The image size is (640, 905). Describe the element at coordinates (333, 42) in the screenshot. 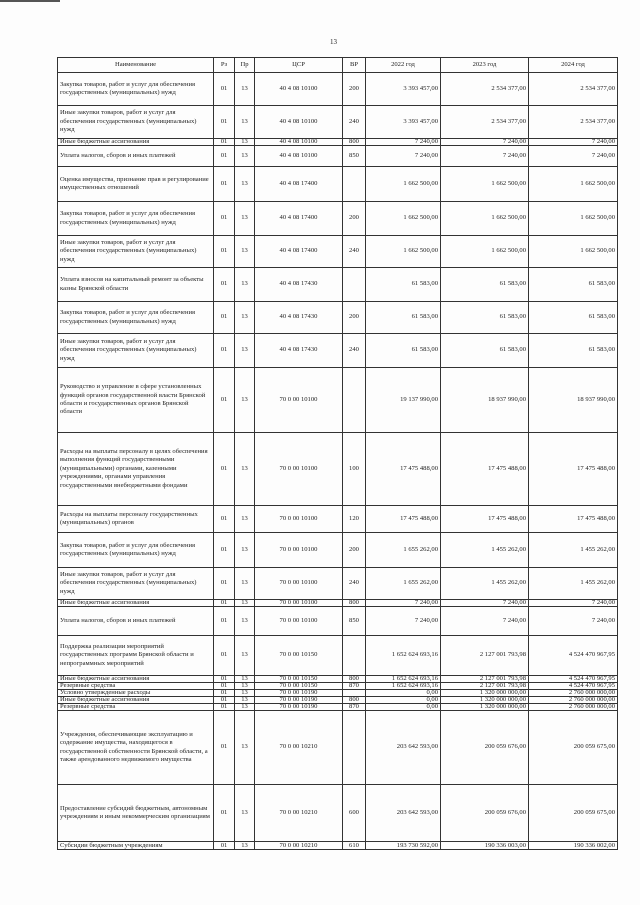

I see `page-number: 13` at that location.